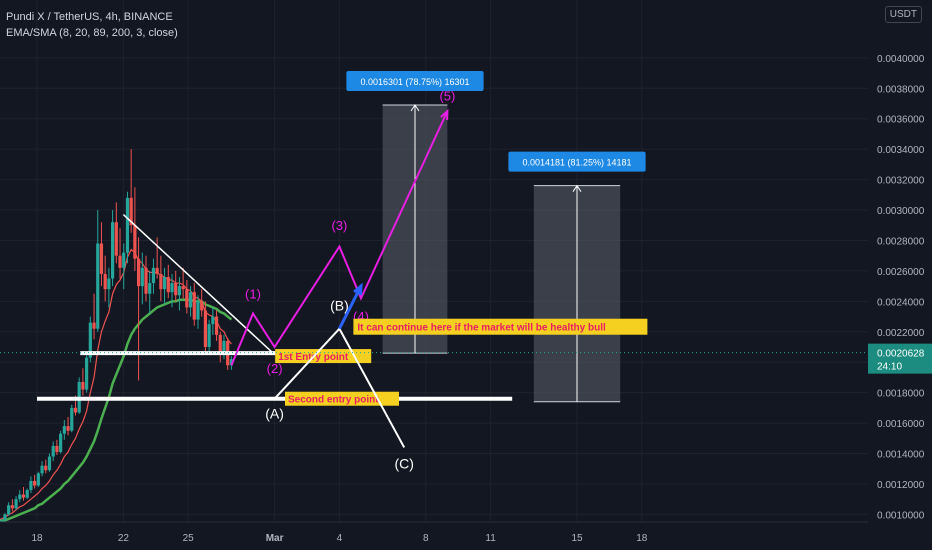 Image resolution: width=932 pixels, height=550 pixels. Describe the element at coordinates (274, 414) in the screenshot. I see `corrective-label: (A)` at that location.